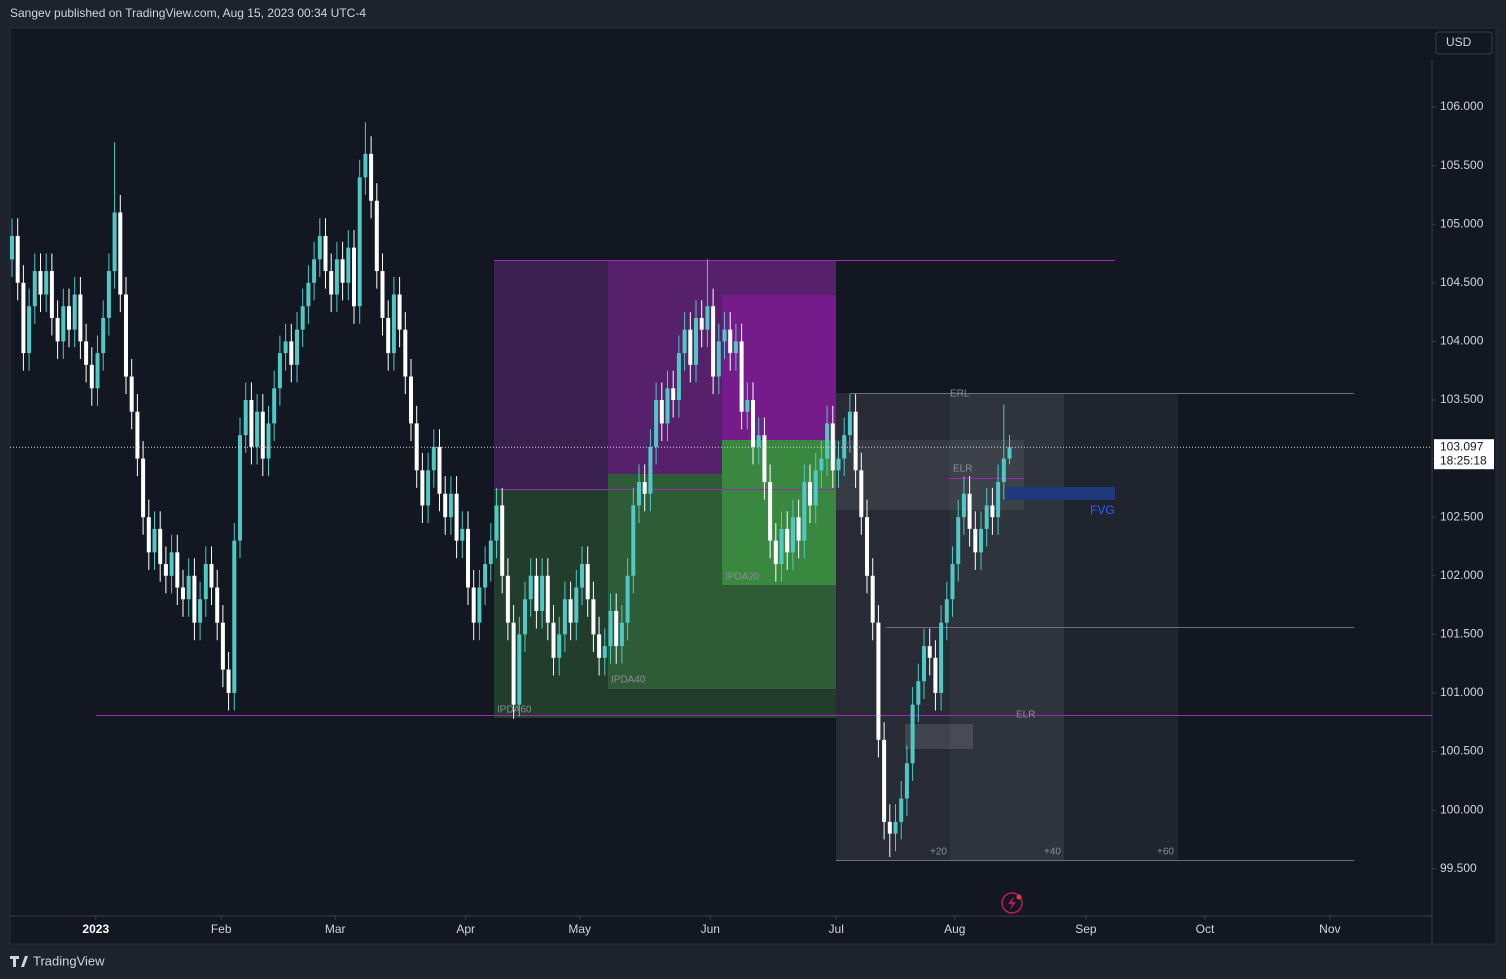  I want to click on x-tick-label: Sep, so click(1086, 929).